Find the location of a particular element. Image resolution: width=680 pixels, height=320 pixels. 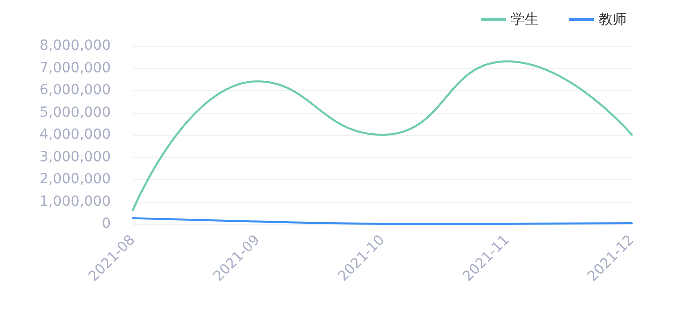

y-tick-label: 5,000,000 is located at coordinates (75, 112).